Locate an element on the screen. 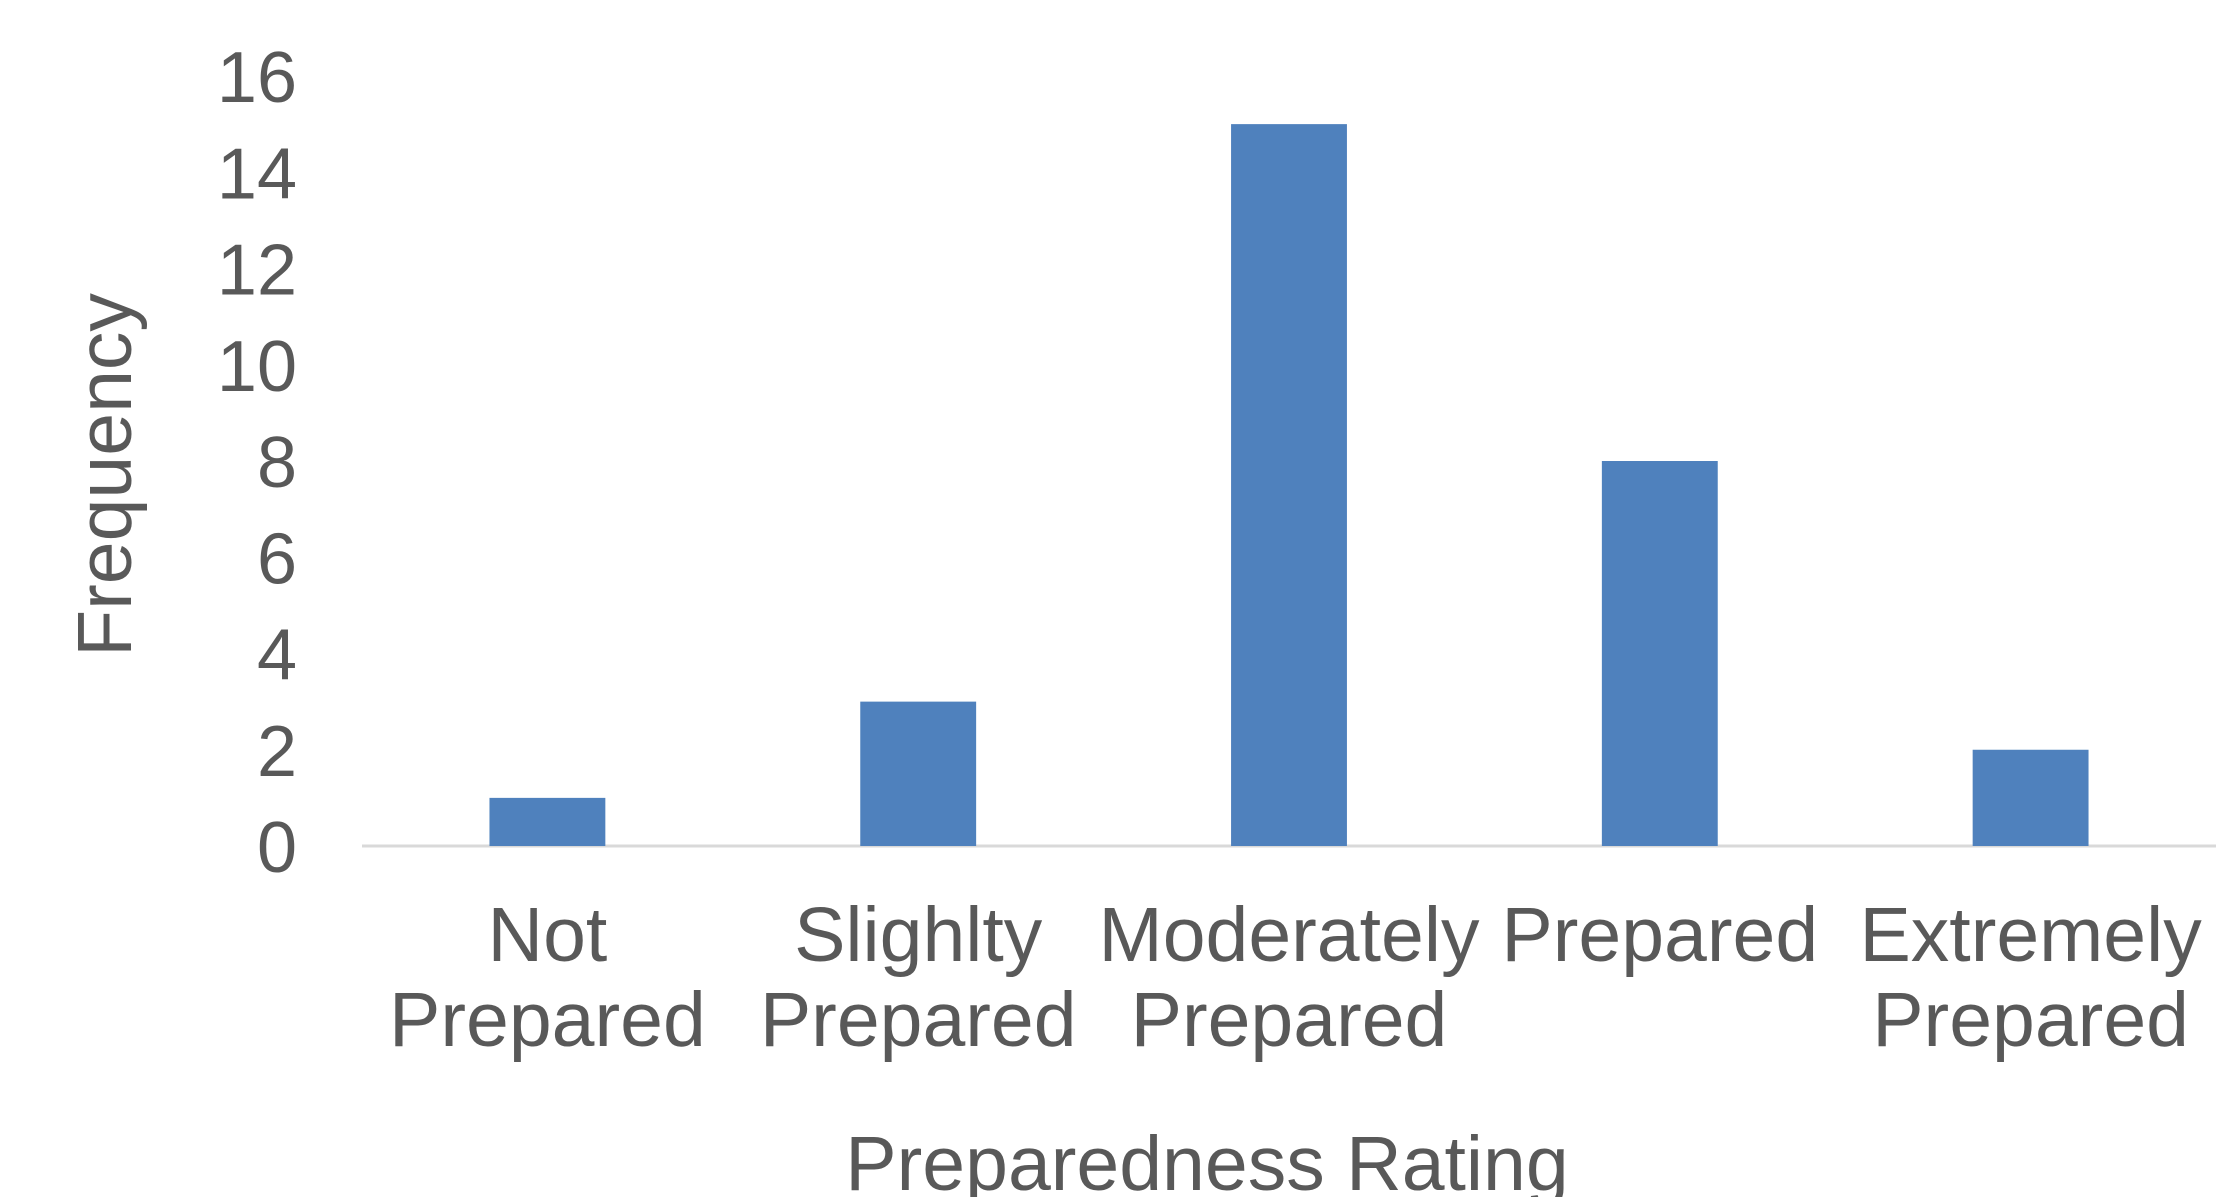 The height and width of the screenshot is (1197, 2216). x-tick-label: Moderately Prepared is located at coordinates (1289, 977).